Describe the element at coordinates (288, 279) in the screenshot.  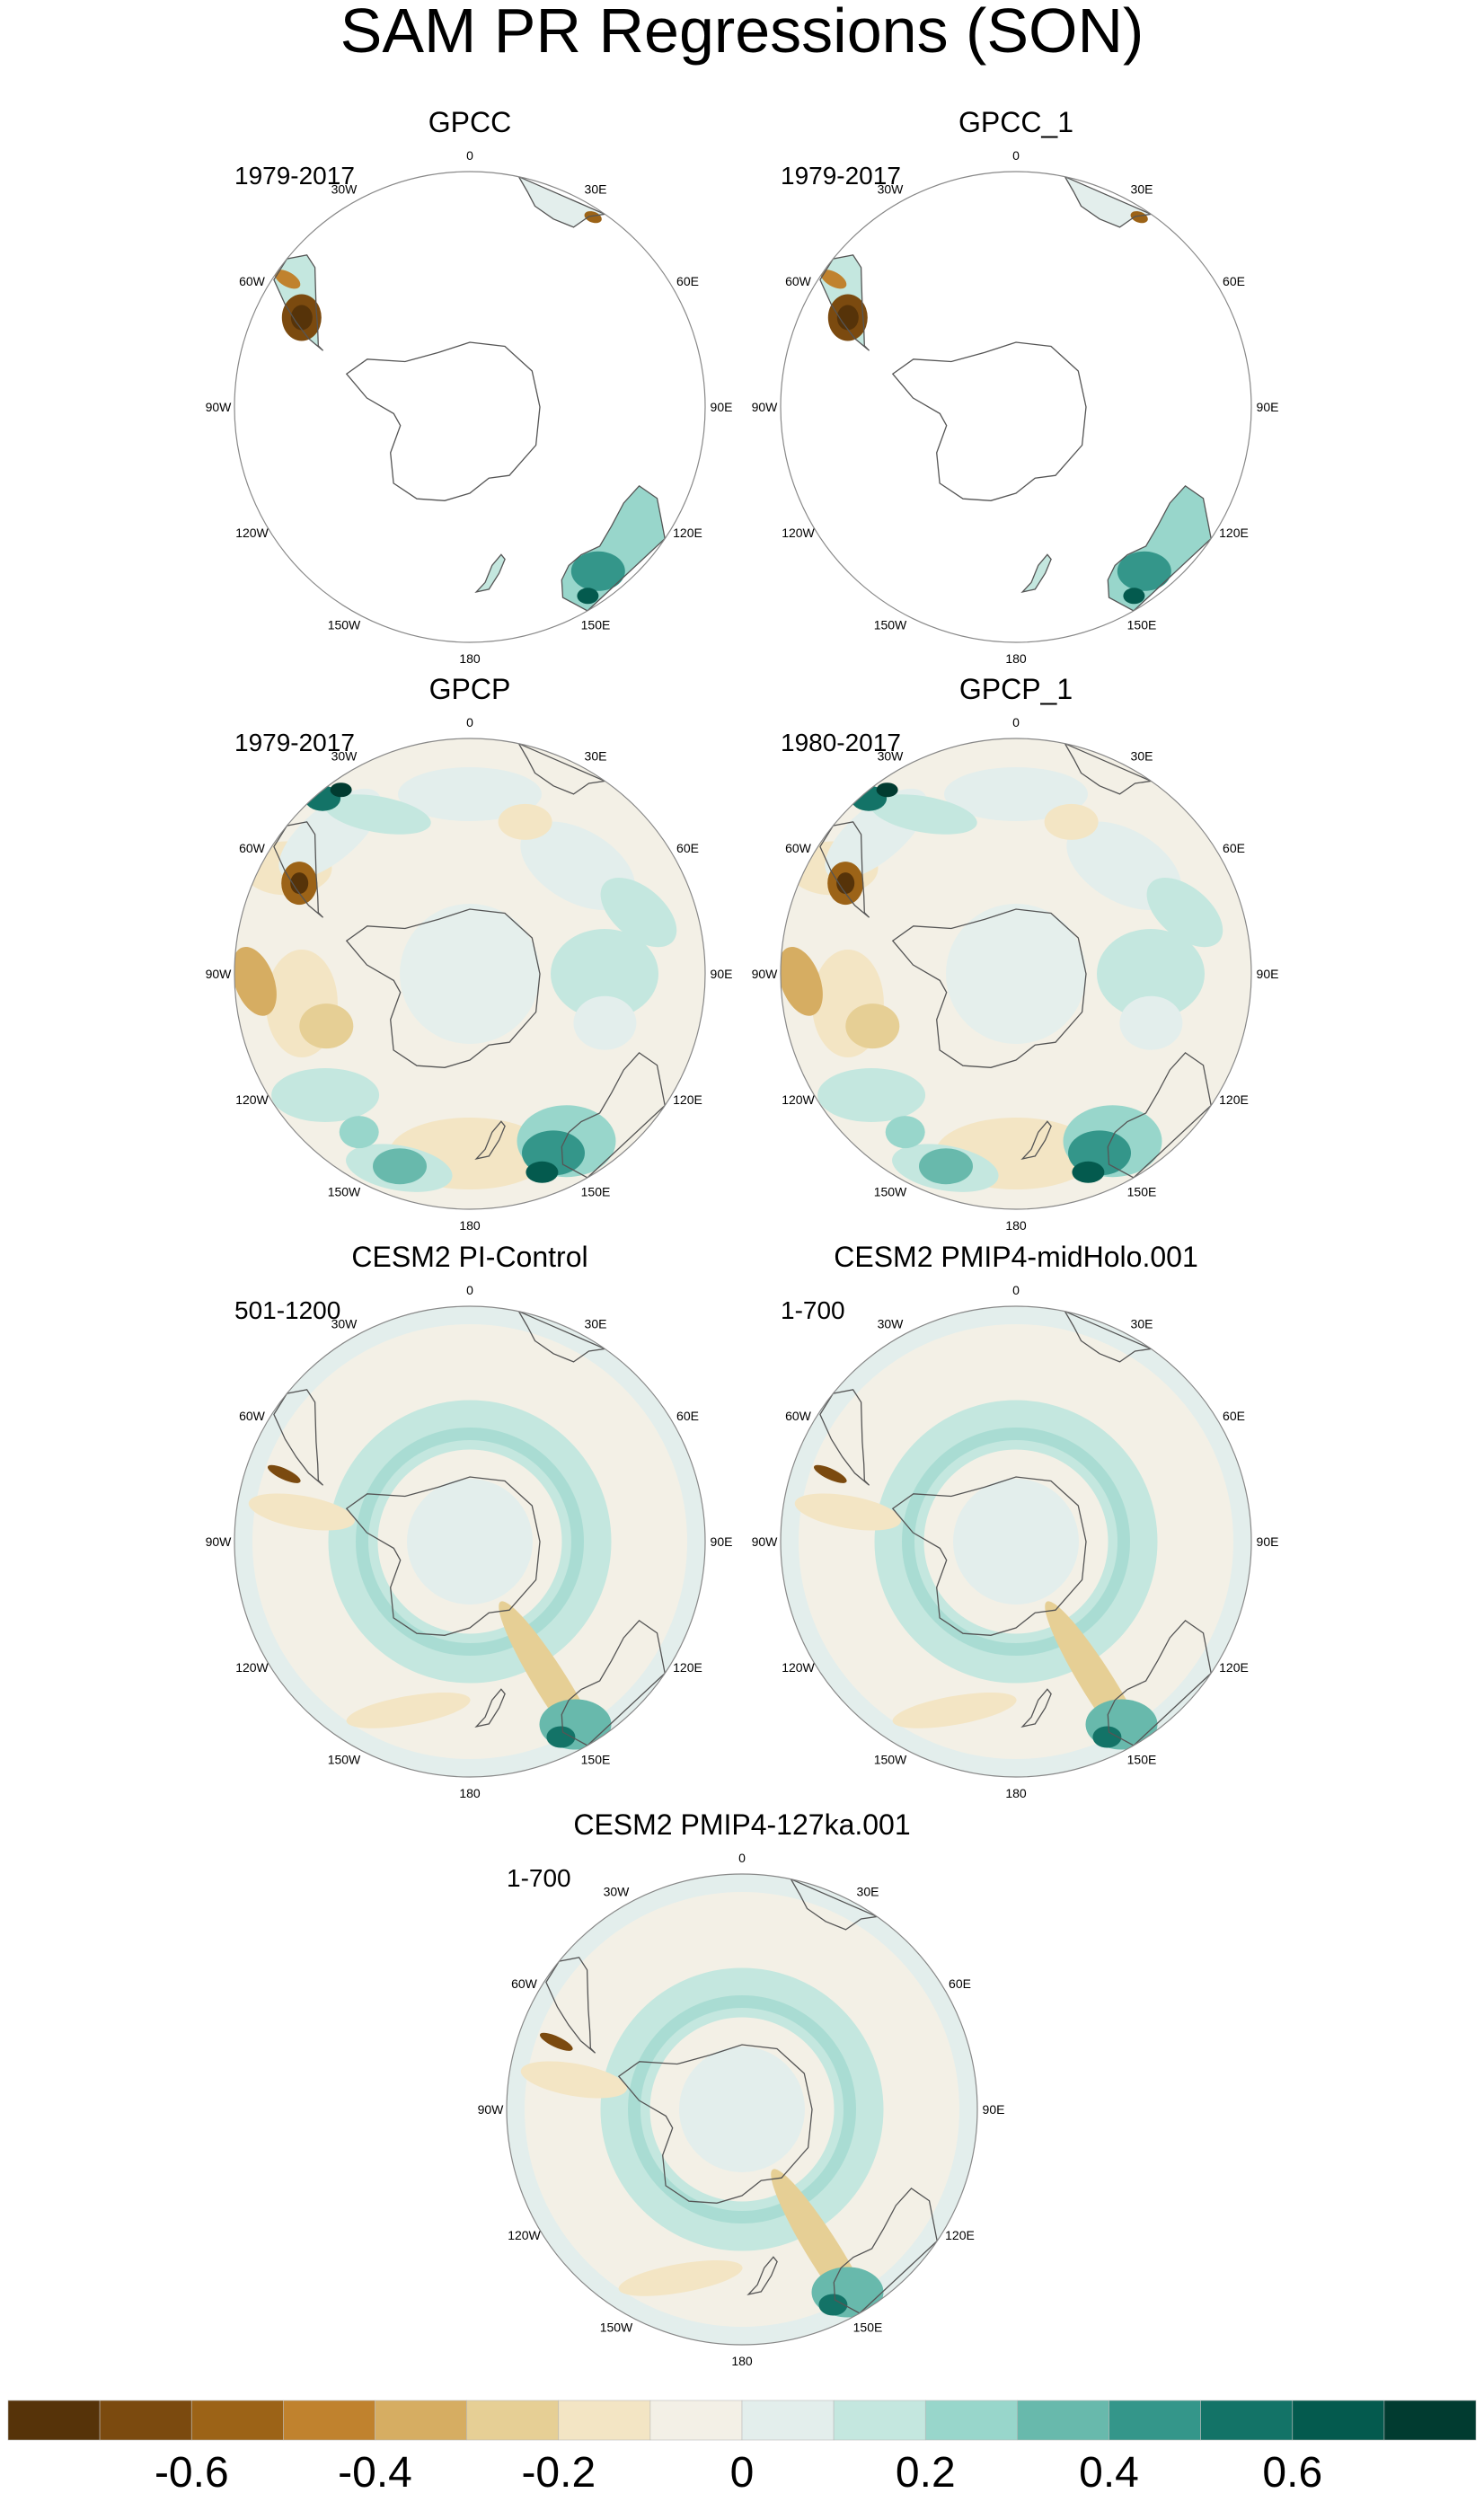
I see `anomaly-dry-south` at that location.